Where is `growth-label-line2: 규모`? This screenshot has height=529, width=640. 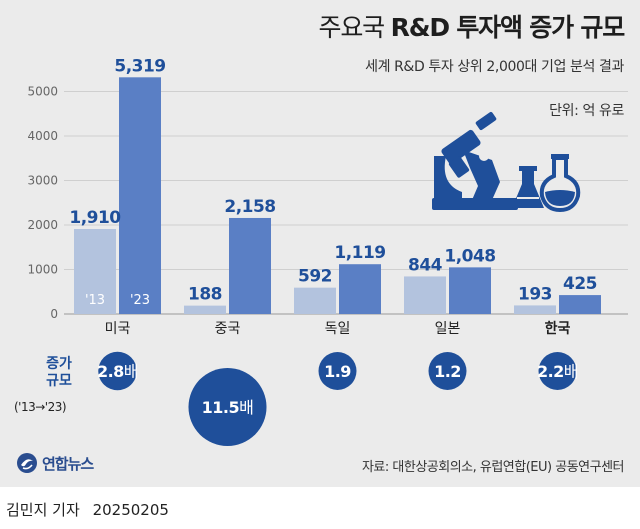
growth-label-line2: 규모 is located at coordinates (59, 381).